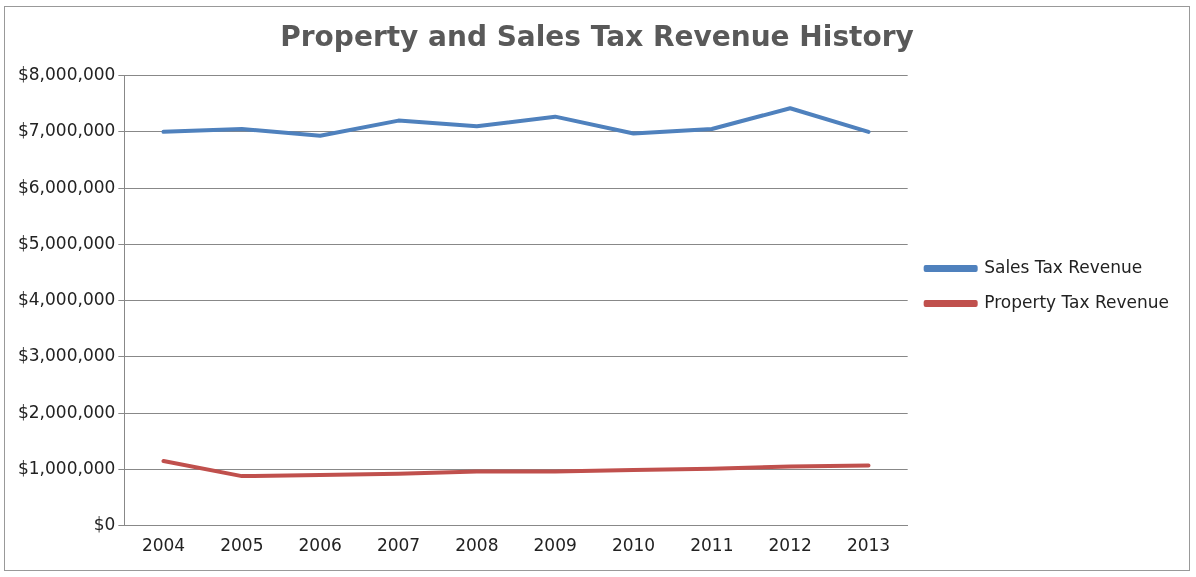 The image size is (1196, 577). I want to click on x-tick-label: 2010, so click(633, 545).